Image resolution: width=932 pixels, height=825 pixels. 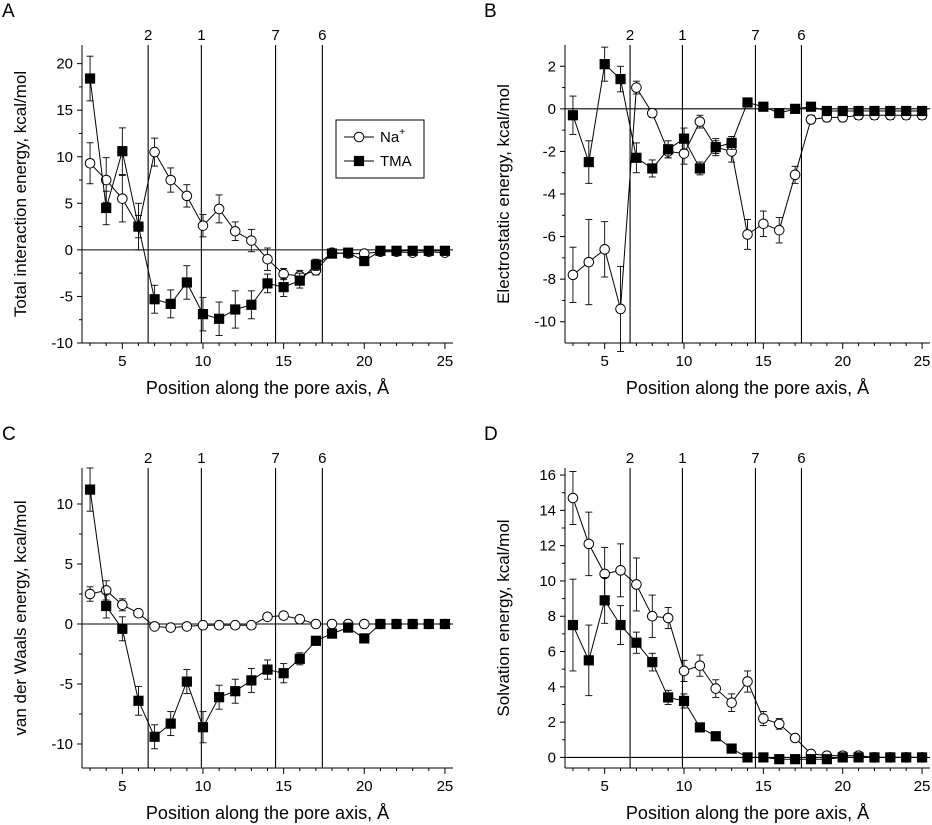 What do you see at coordinates (552, 66) in the screenshot?
I see `y-tick-label: 2` at bounding box center [552, 66].